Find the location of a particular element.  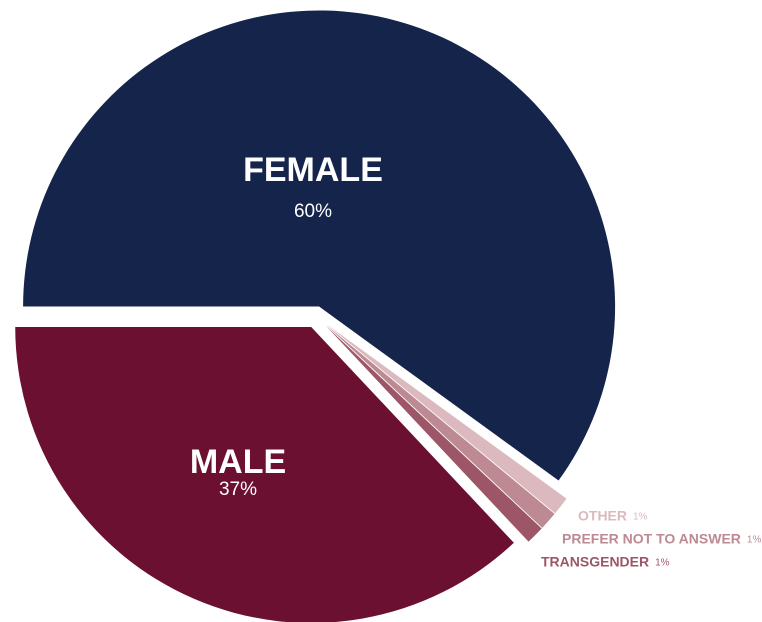

slice-label: FEMALE is located at coordinates (313, 170).